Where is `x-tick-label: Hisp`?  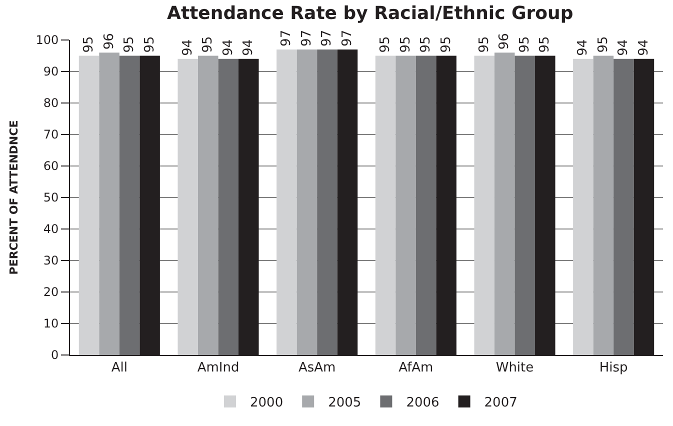 x-tick-label: Hisp is located at coordinates (613, 368).